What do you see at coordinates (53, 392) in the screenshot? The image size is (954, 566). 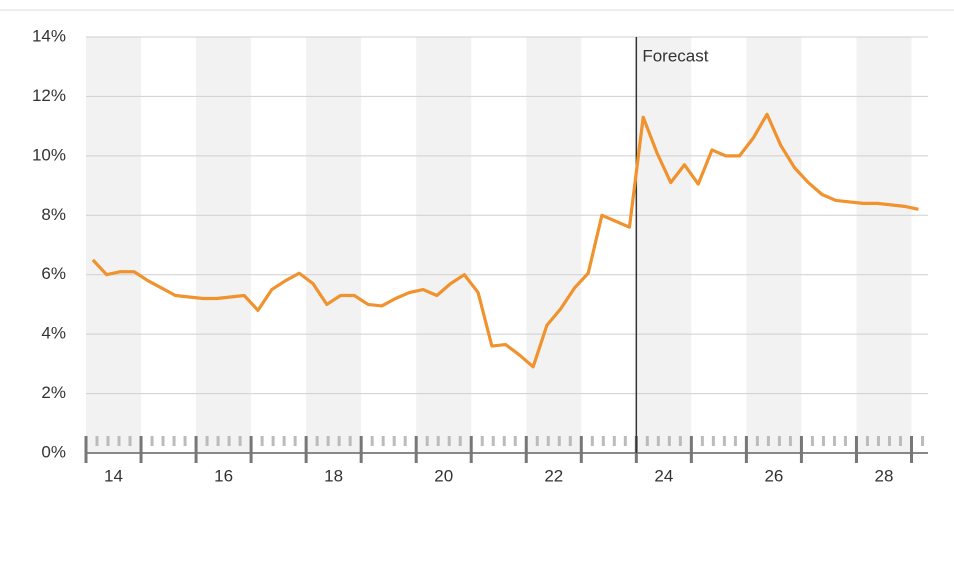 I see `y-tick-label: 2%` at bounding box center [53, 392].